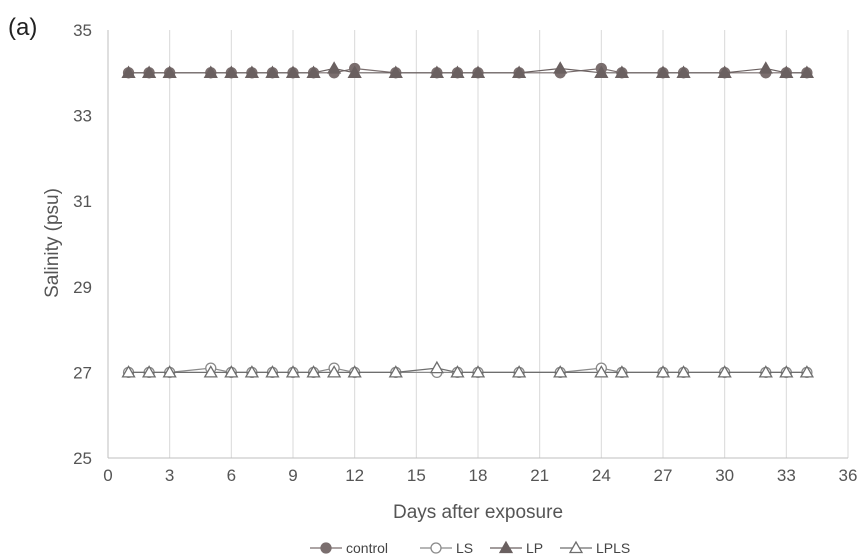 This screenshot has width=860, height=560. What do you see at coordinates (82, 201) in the screenshot?
I see `y-tick-label: 31` at bounding box center [82, 201].